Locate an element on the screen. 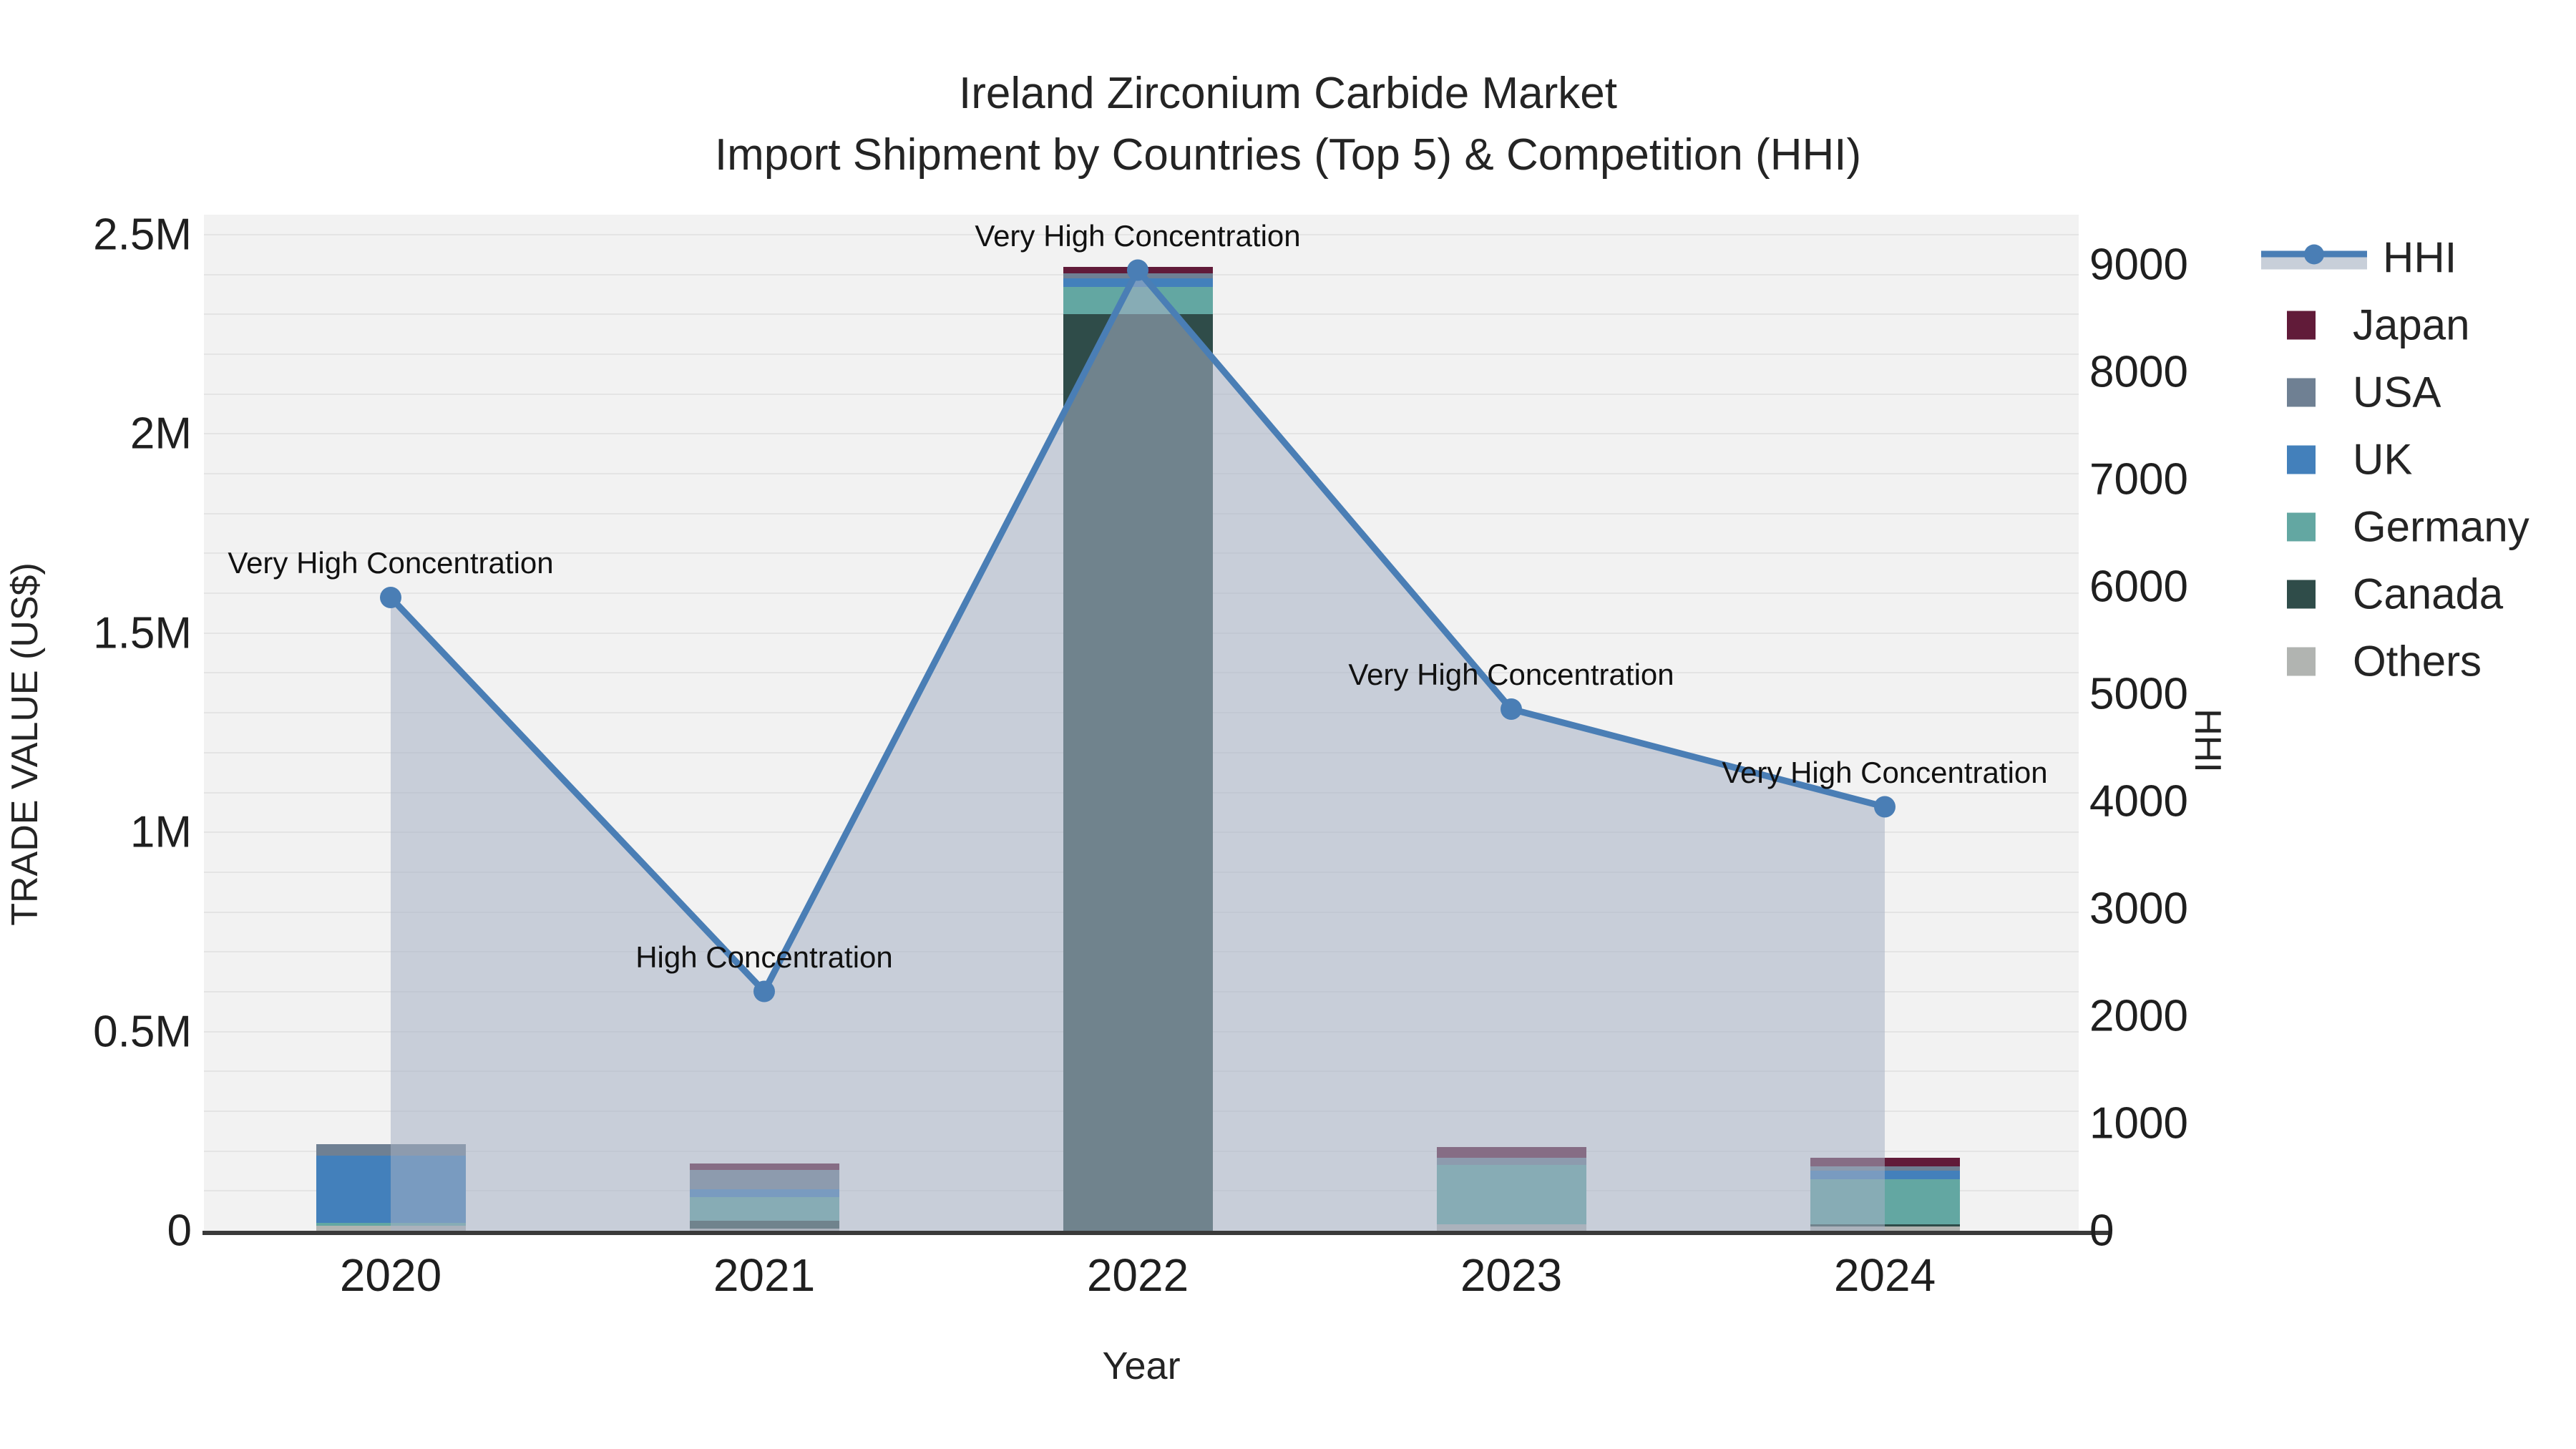 The image size is (2576, 1449). y-left-tick-label: 0.5M is located at coordinates (142, 1032).